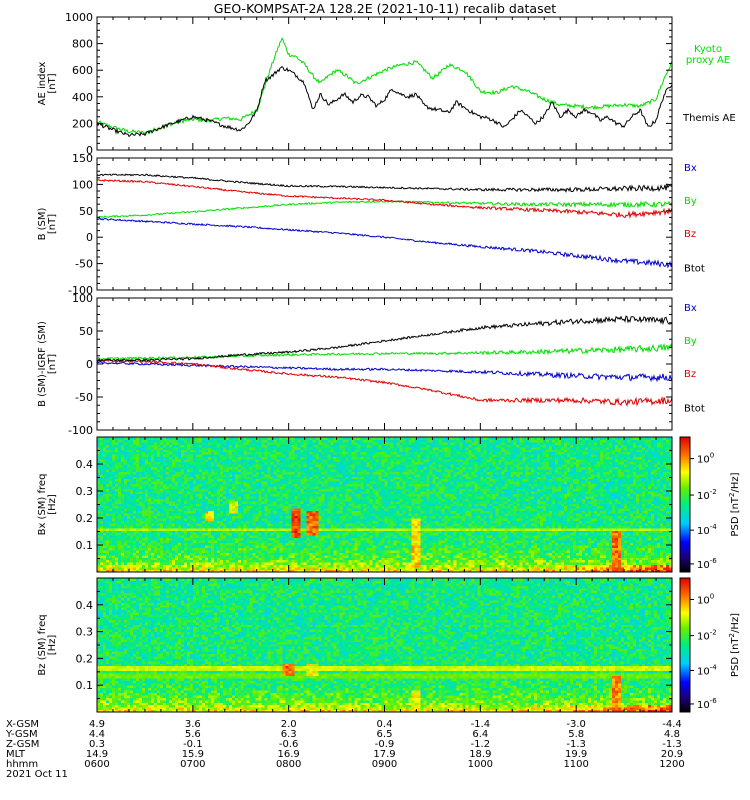  Describe the element at coordinates (694, 409) in the screenshot. I see `legend-entry-btot: Btot` at that location.